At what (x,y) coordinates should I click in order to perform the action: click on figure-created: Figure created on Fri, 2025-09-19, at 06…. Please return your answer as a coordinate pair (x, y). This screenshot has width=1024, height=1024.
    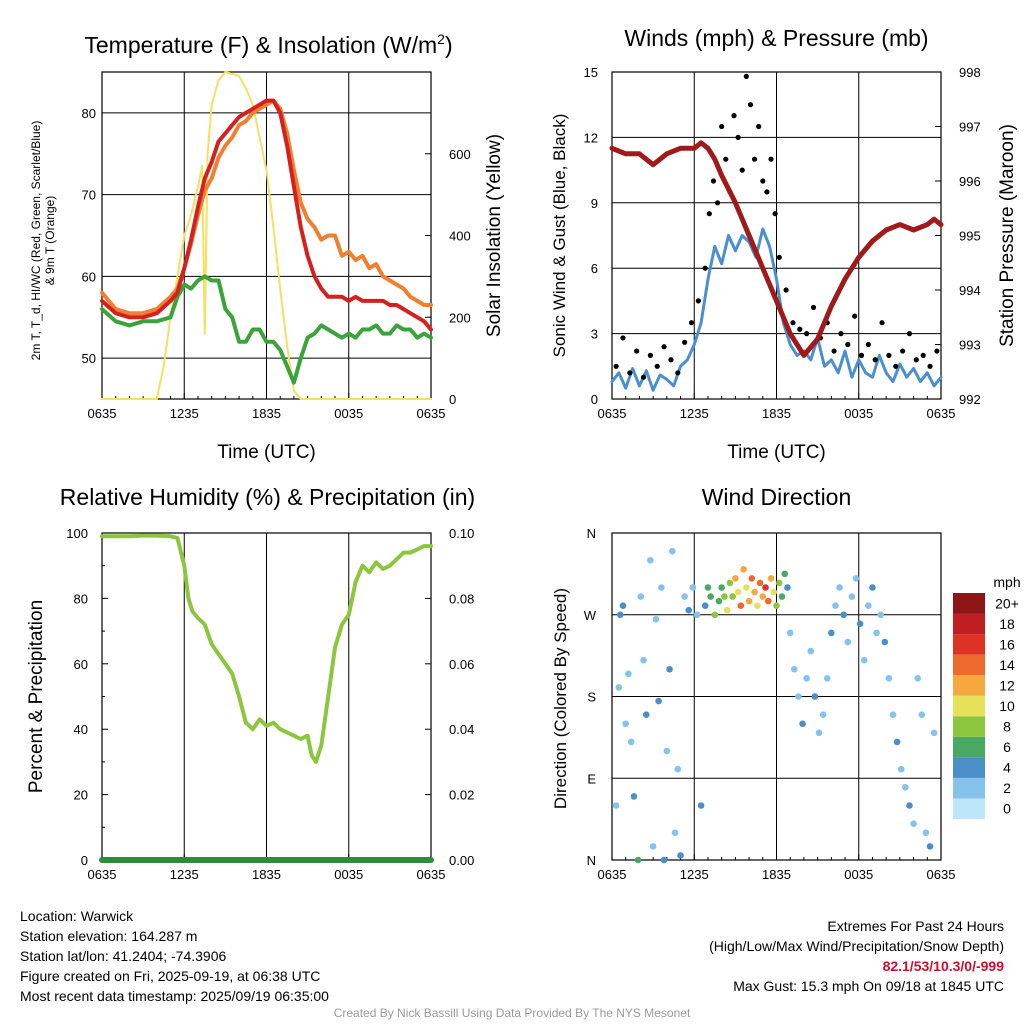
    Looking at the image, I should click on (170, 976).